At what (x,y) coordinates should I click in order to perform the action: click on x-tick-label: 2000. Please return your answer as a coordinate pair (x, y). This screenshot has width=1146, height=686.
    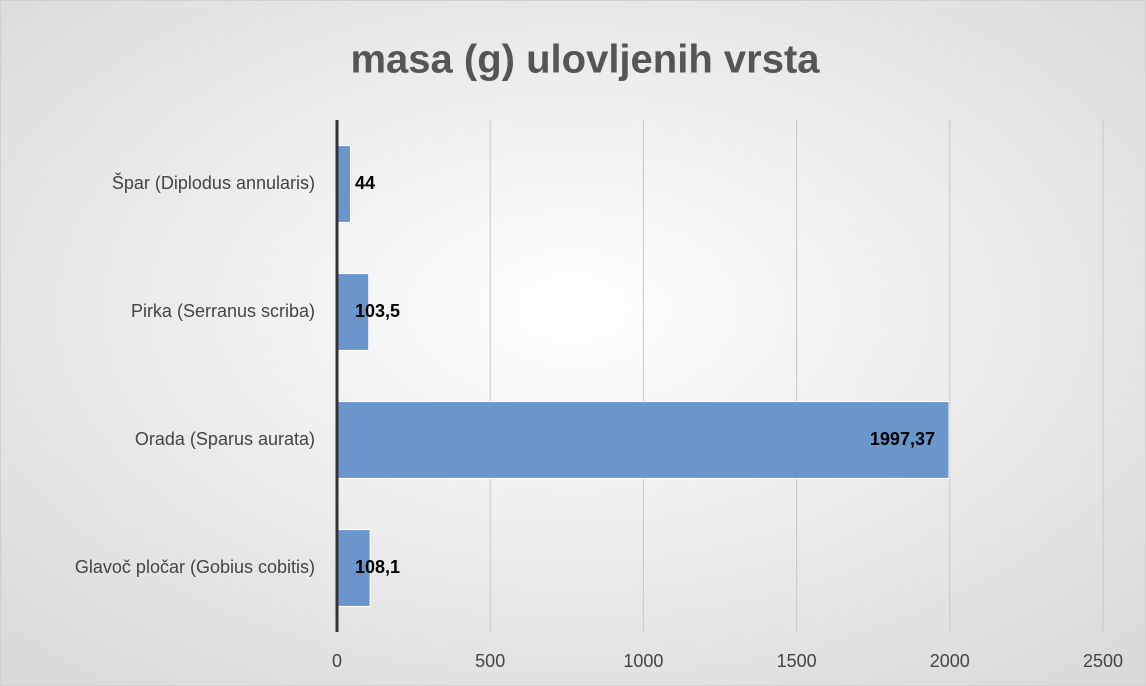
    Looking at the image, I should click on (950, 661).